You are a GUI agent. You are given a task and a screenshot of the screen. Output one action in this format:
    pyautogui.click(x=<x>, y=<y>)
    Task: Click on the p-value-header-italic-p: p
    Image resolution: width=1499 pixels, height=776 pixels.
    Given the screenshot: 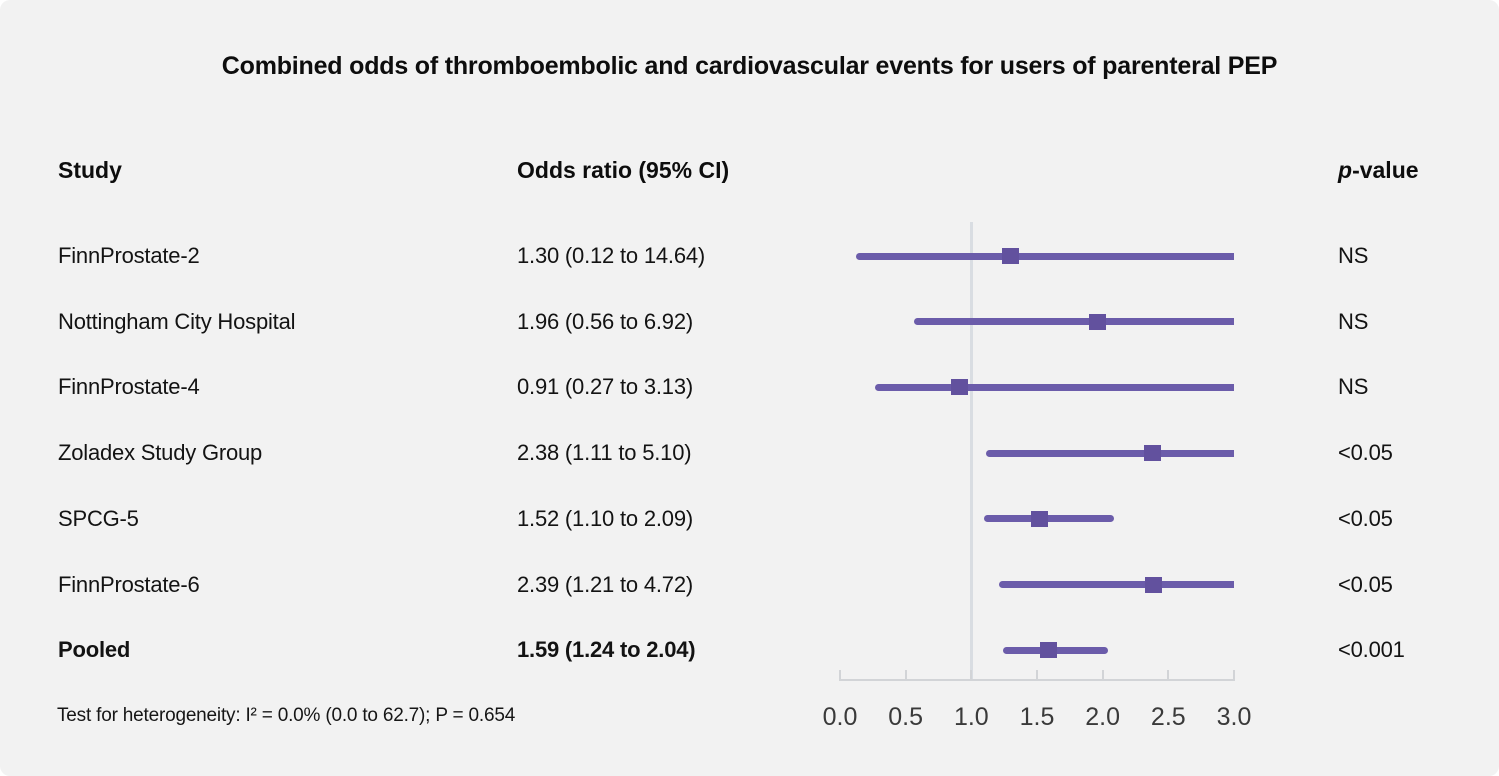 What is the action you would take?
    pyautogui.click(x=1345, y=170)
    